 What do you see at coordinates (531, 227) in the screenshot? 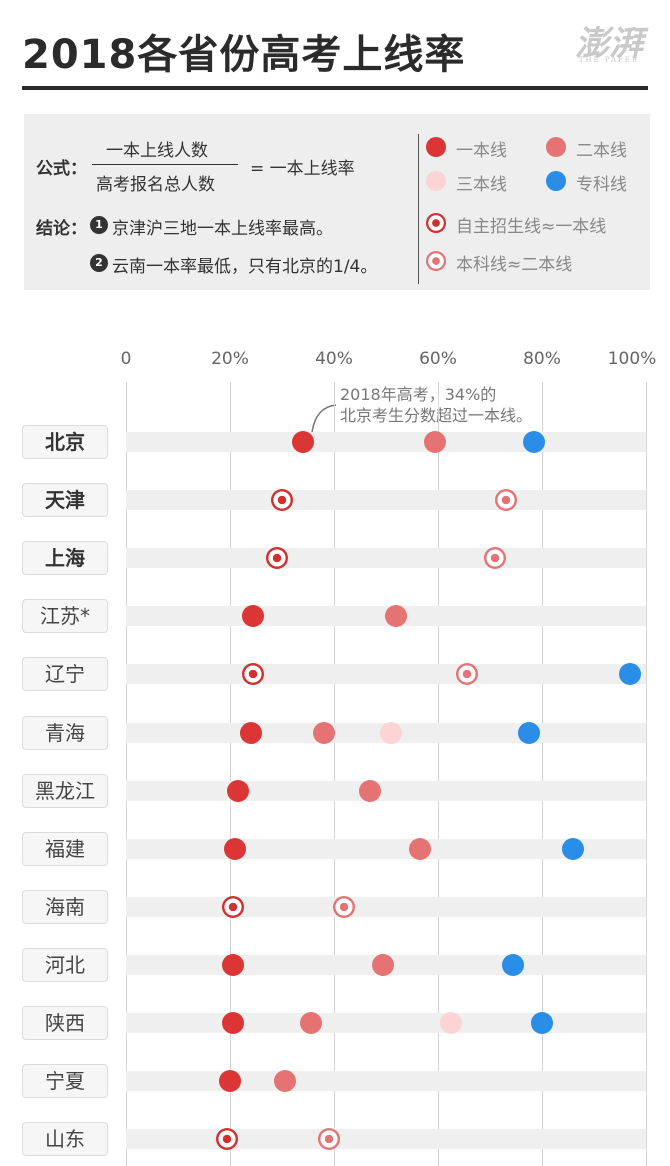
I see `legend-independent-admission-label: 自主招生线≈一本线` at bounding box center [531, 227].